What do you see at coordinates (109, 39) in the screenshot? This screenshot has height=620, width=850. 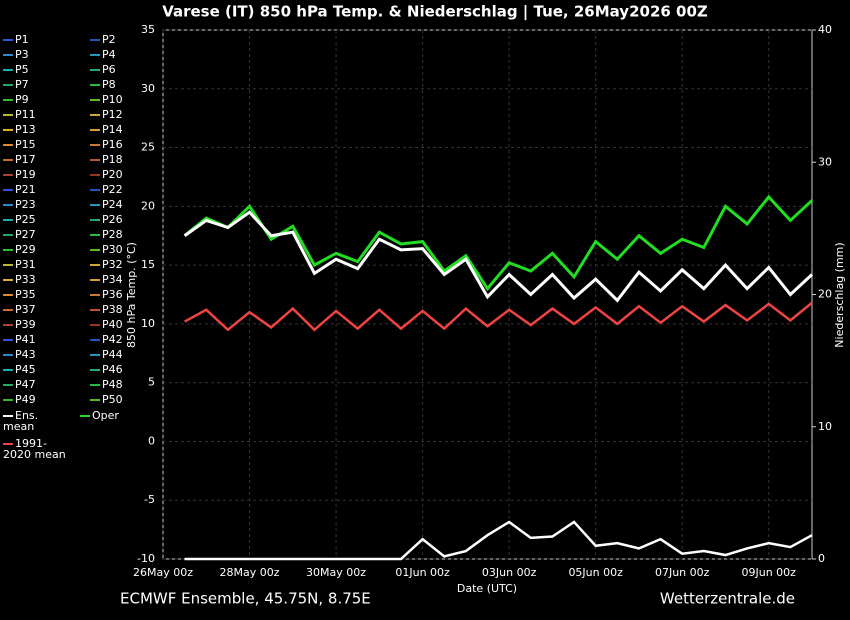 I see `legend-label: P2` at bounding box center [109, 39].